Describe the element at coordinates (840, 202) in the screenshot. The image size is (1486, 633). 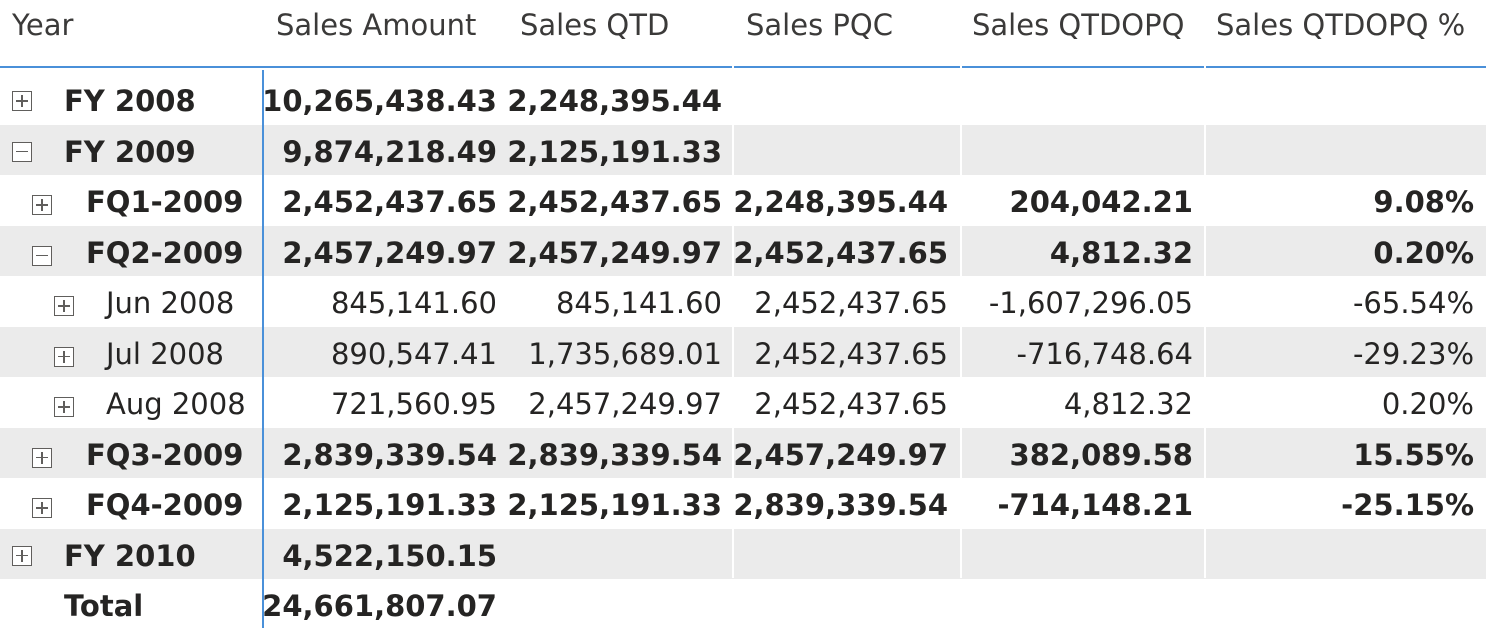
I see `cell-sales-pqc: 2,248,395.44` at that location.